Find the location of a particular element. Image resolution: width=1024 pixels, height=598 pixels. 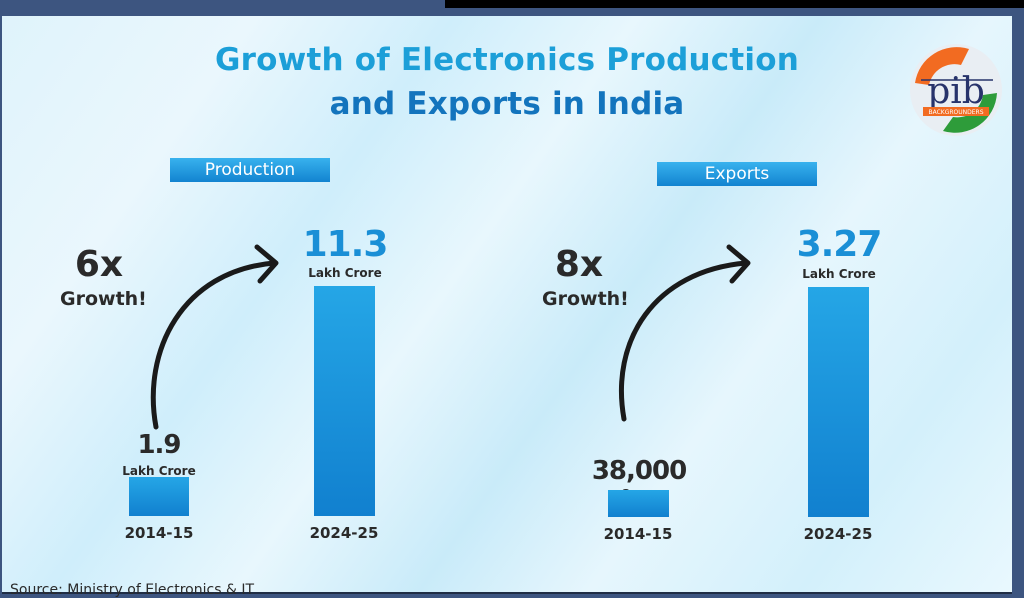

exports-growth-multiplier: 8x is located at coordinates (579, 264).